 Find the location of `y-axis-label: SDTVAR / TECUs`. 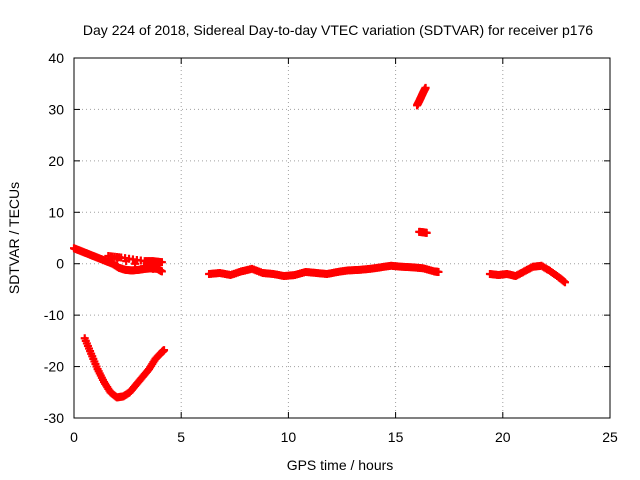

y-axis-label: SDTVAR / TECUs is located at coordinates (14, 238).